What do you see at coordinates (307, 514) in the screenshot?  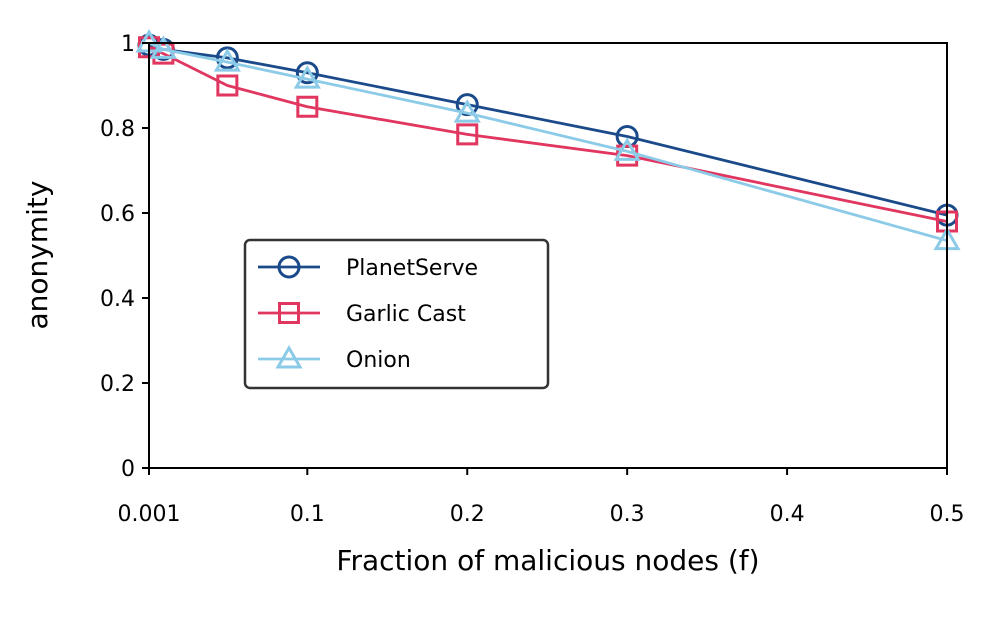 I see `x-tick-label: 0.1` at bounding box center [307, 514].